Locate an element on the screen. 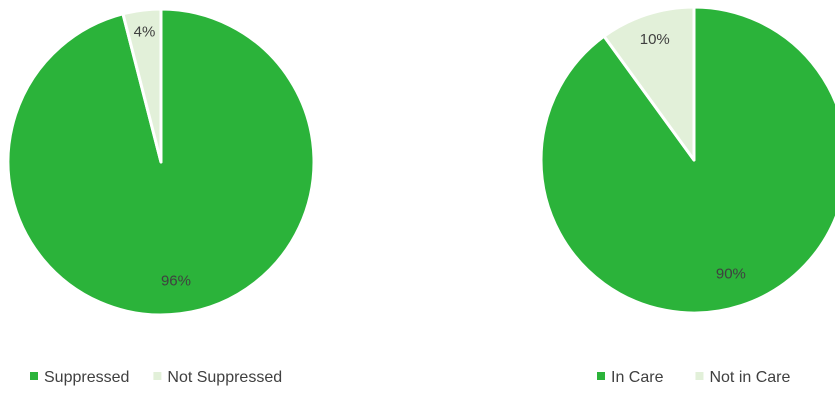 The image size is (835, 395). legend-label-in-care: In Care is located at coordinates (637, 377).